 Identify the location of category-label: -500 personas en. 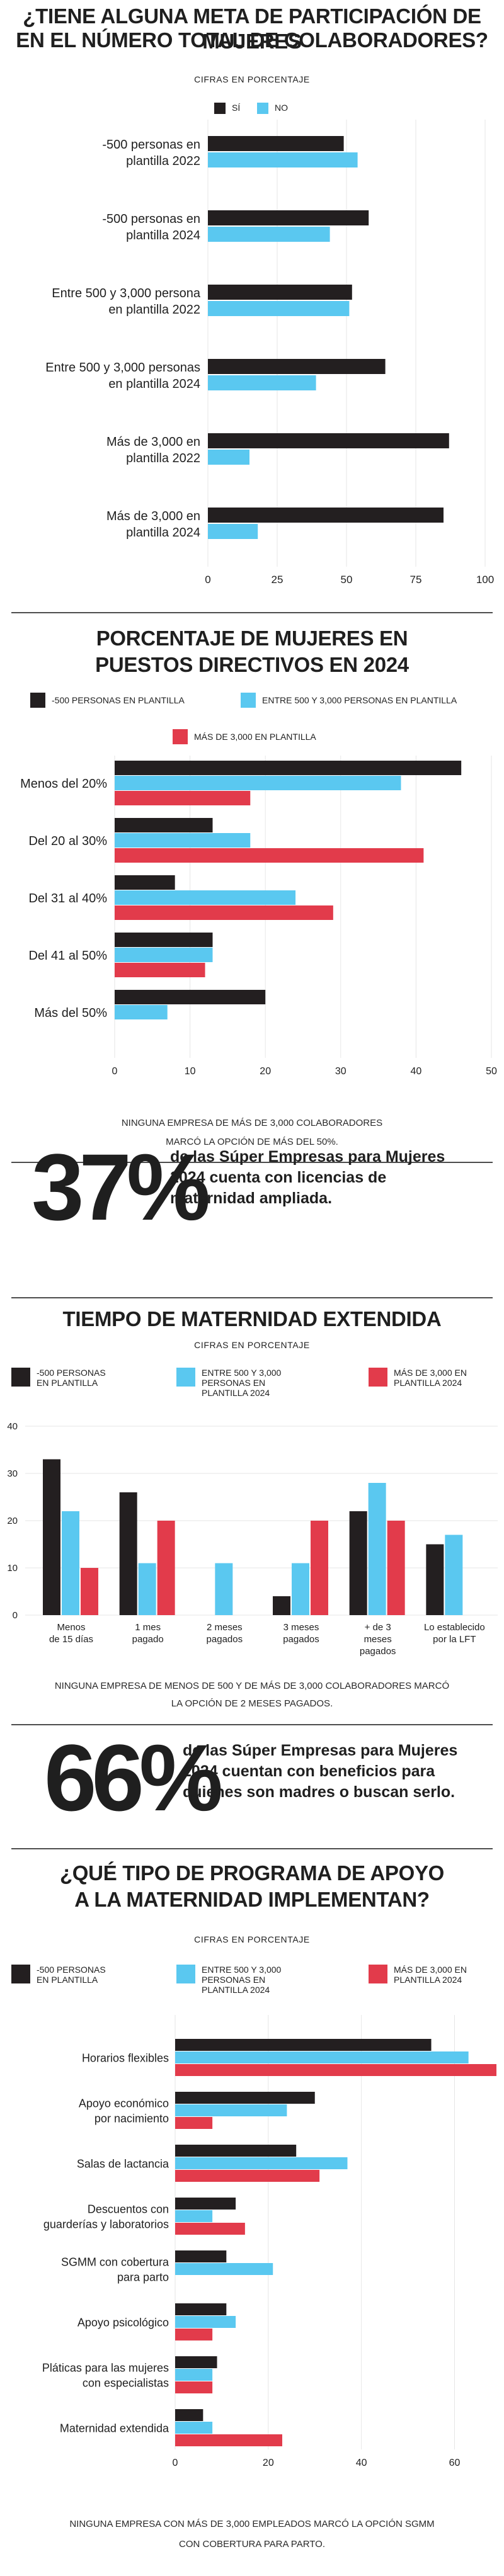
(151, 145).